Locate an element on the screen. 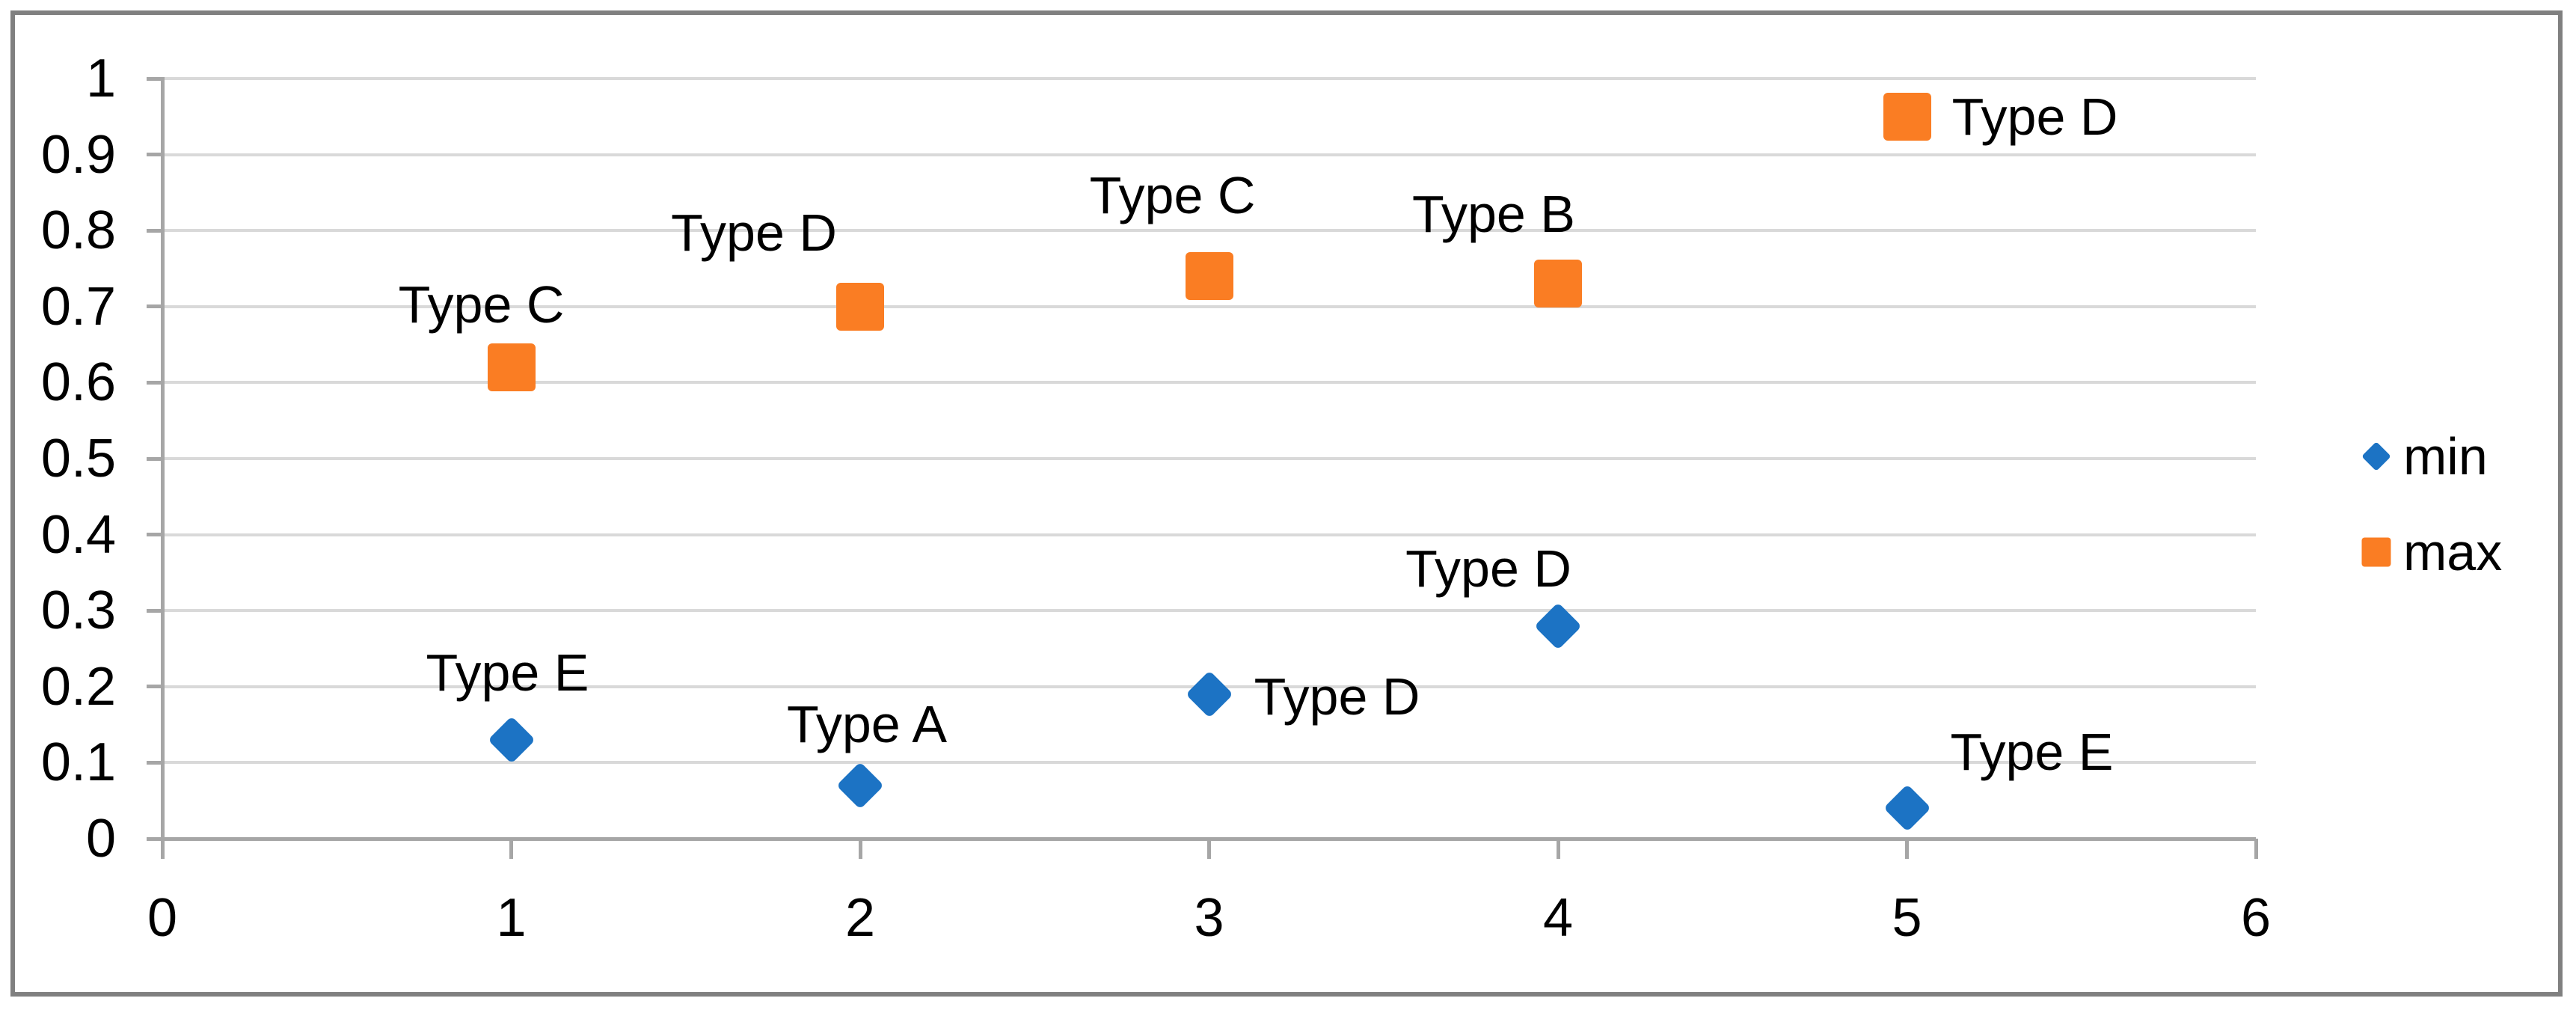  x-tick-label: 5 is located at coordinates (1907, 918).